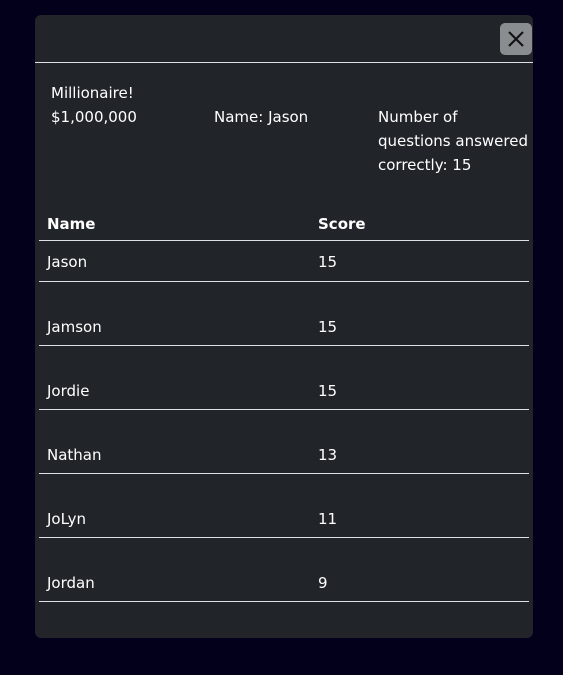 The height and width of the screenshot is (675, 563). What do you see at coordinates (94, 117) in the screenshot?
I see `prize-amount: $1,000,000` at bounding box center [94, 117].